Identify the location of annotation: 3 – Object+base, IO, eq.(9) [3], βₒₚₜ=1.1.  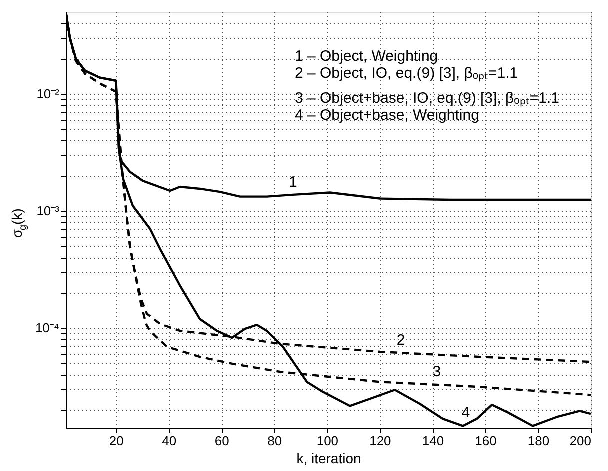
(427, 98).